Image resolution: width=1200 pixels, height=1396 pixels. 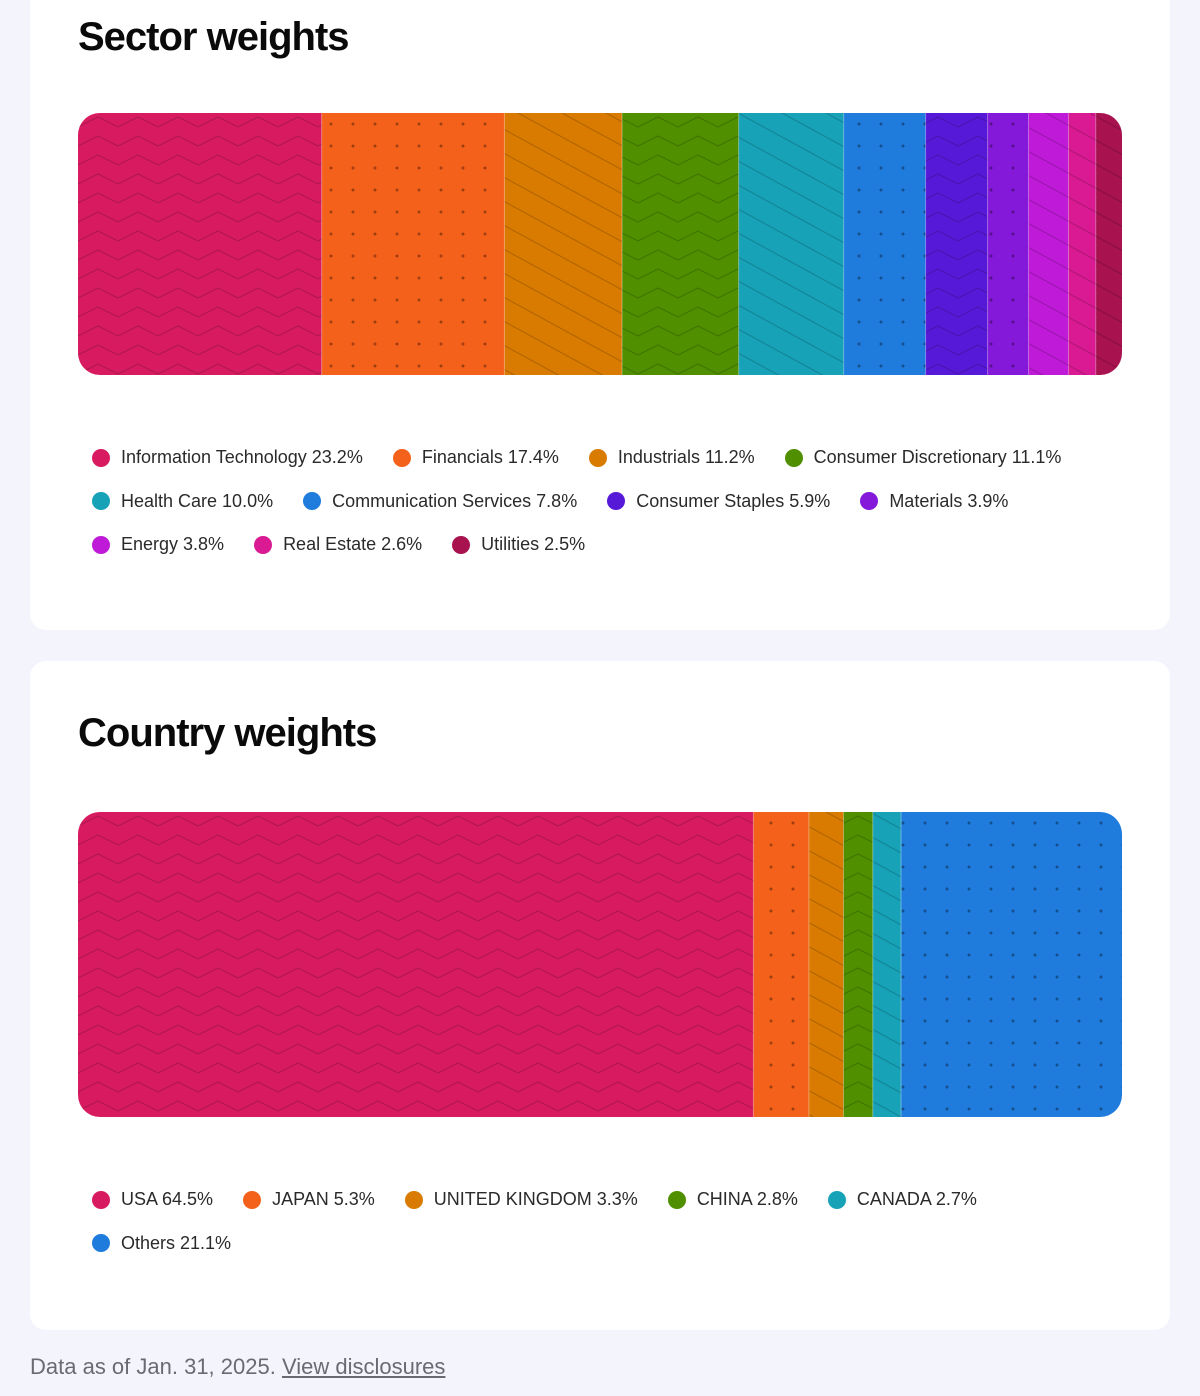 I want to click on bar-segment-consumer-staples, so click(x=957, y=244).